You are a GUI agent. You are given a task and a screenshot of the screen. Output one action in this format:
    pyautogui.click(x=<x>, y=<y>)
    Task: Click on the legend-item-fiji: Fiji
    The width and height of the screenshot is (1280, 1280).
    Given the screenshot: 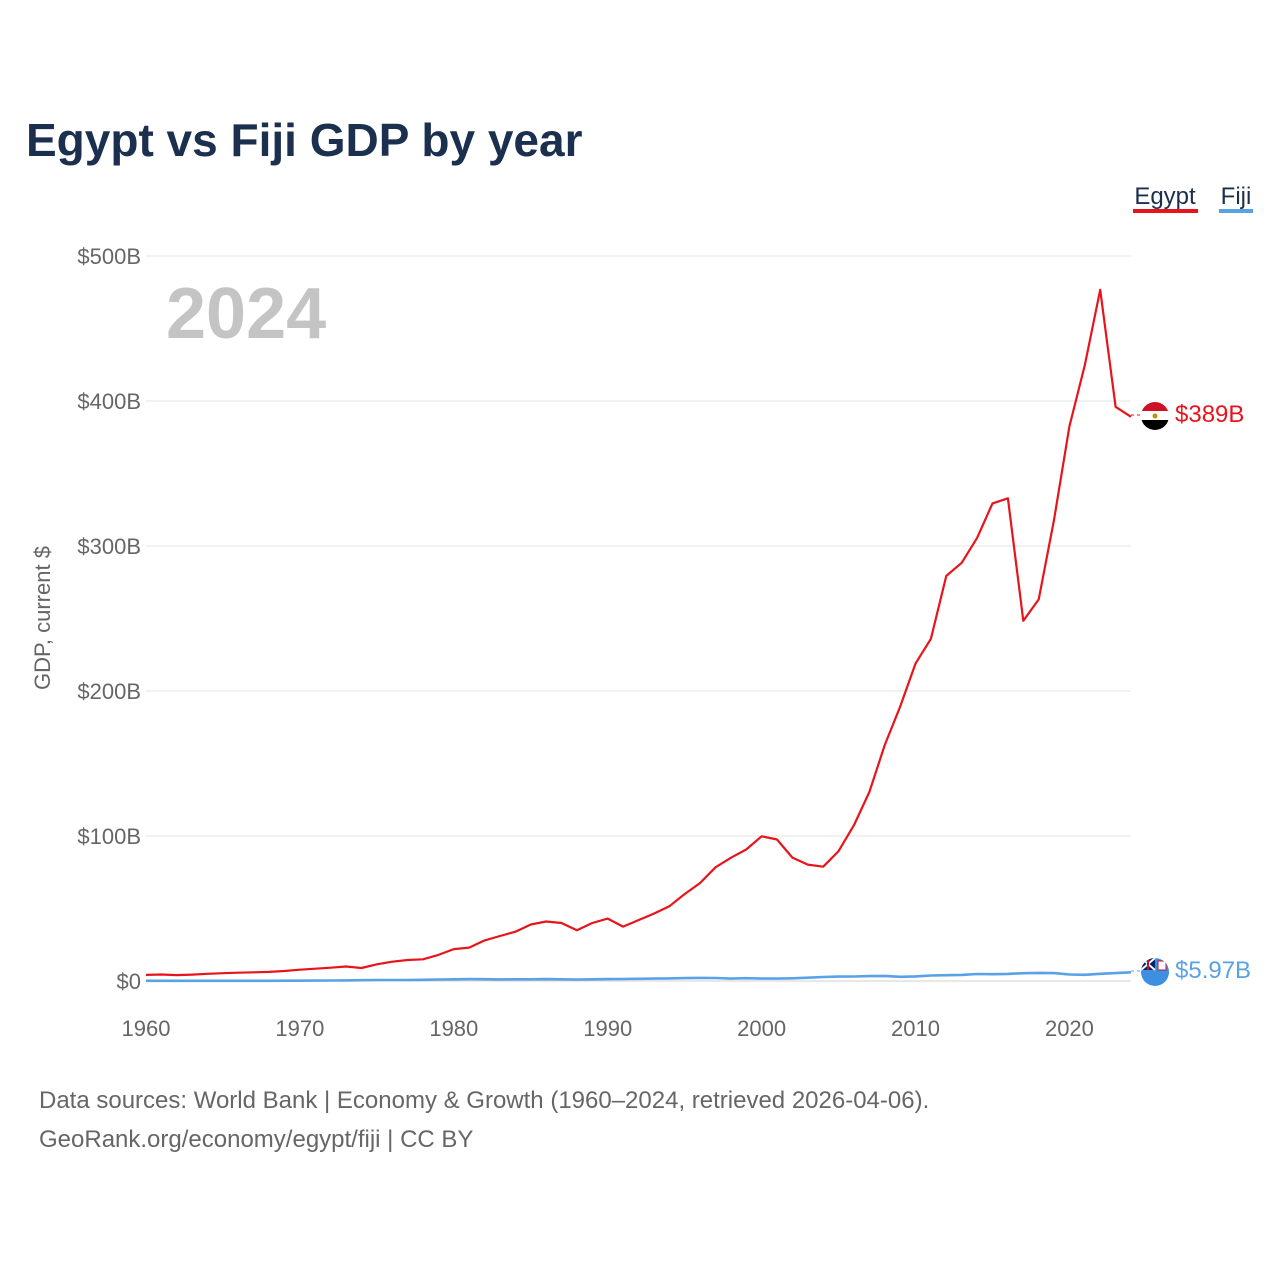 What is the action you would take?
    pyautogui.click(x=1236, y=198)
    